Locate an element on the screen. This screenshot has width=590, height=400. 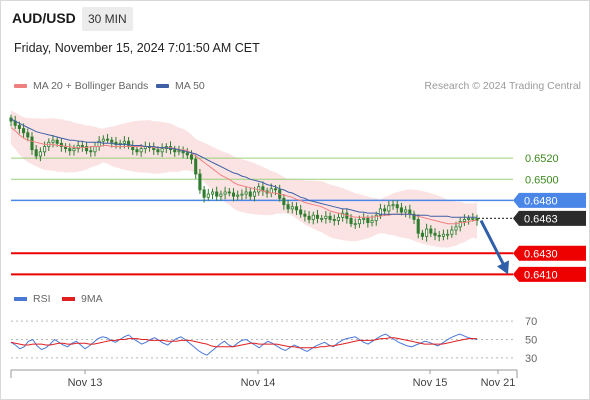
instrument-symbol: AUD/USD is located at coordinates (44, 18).